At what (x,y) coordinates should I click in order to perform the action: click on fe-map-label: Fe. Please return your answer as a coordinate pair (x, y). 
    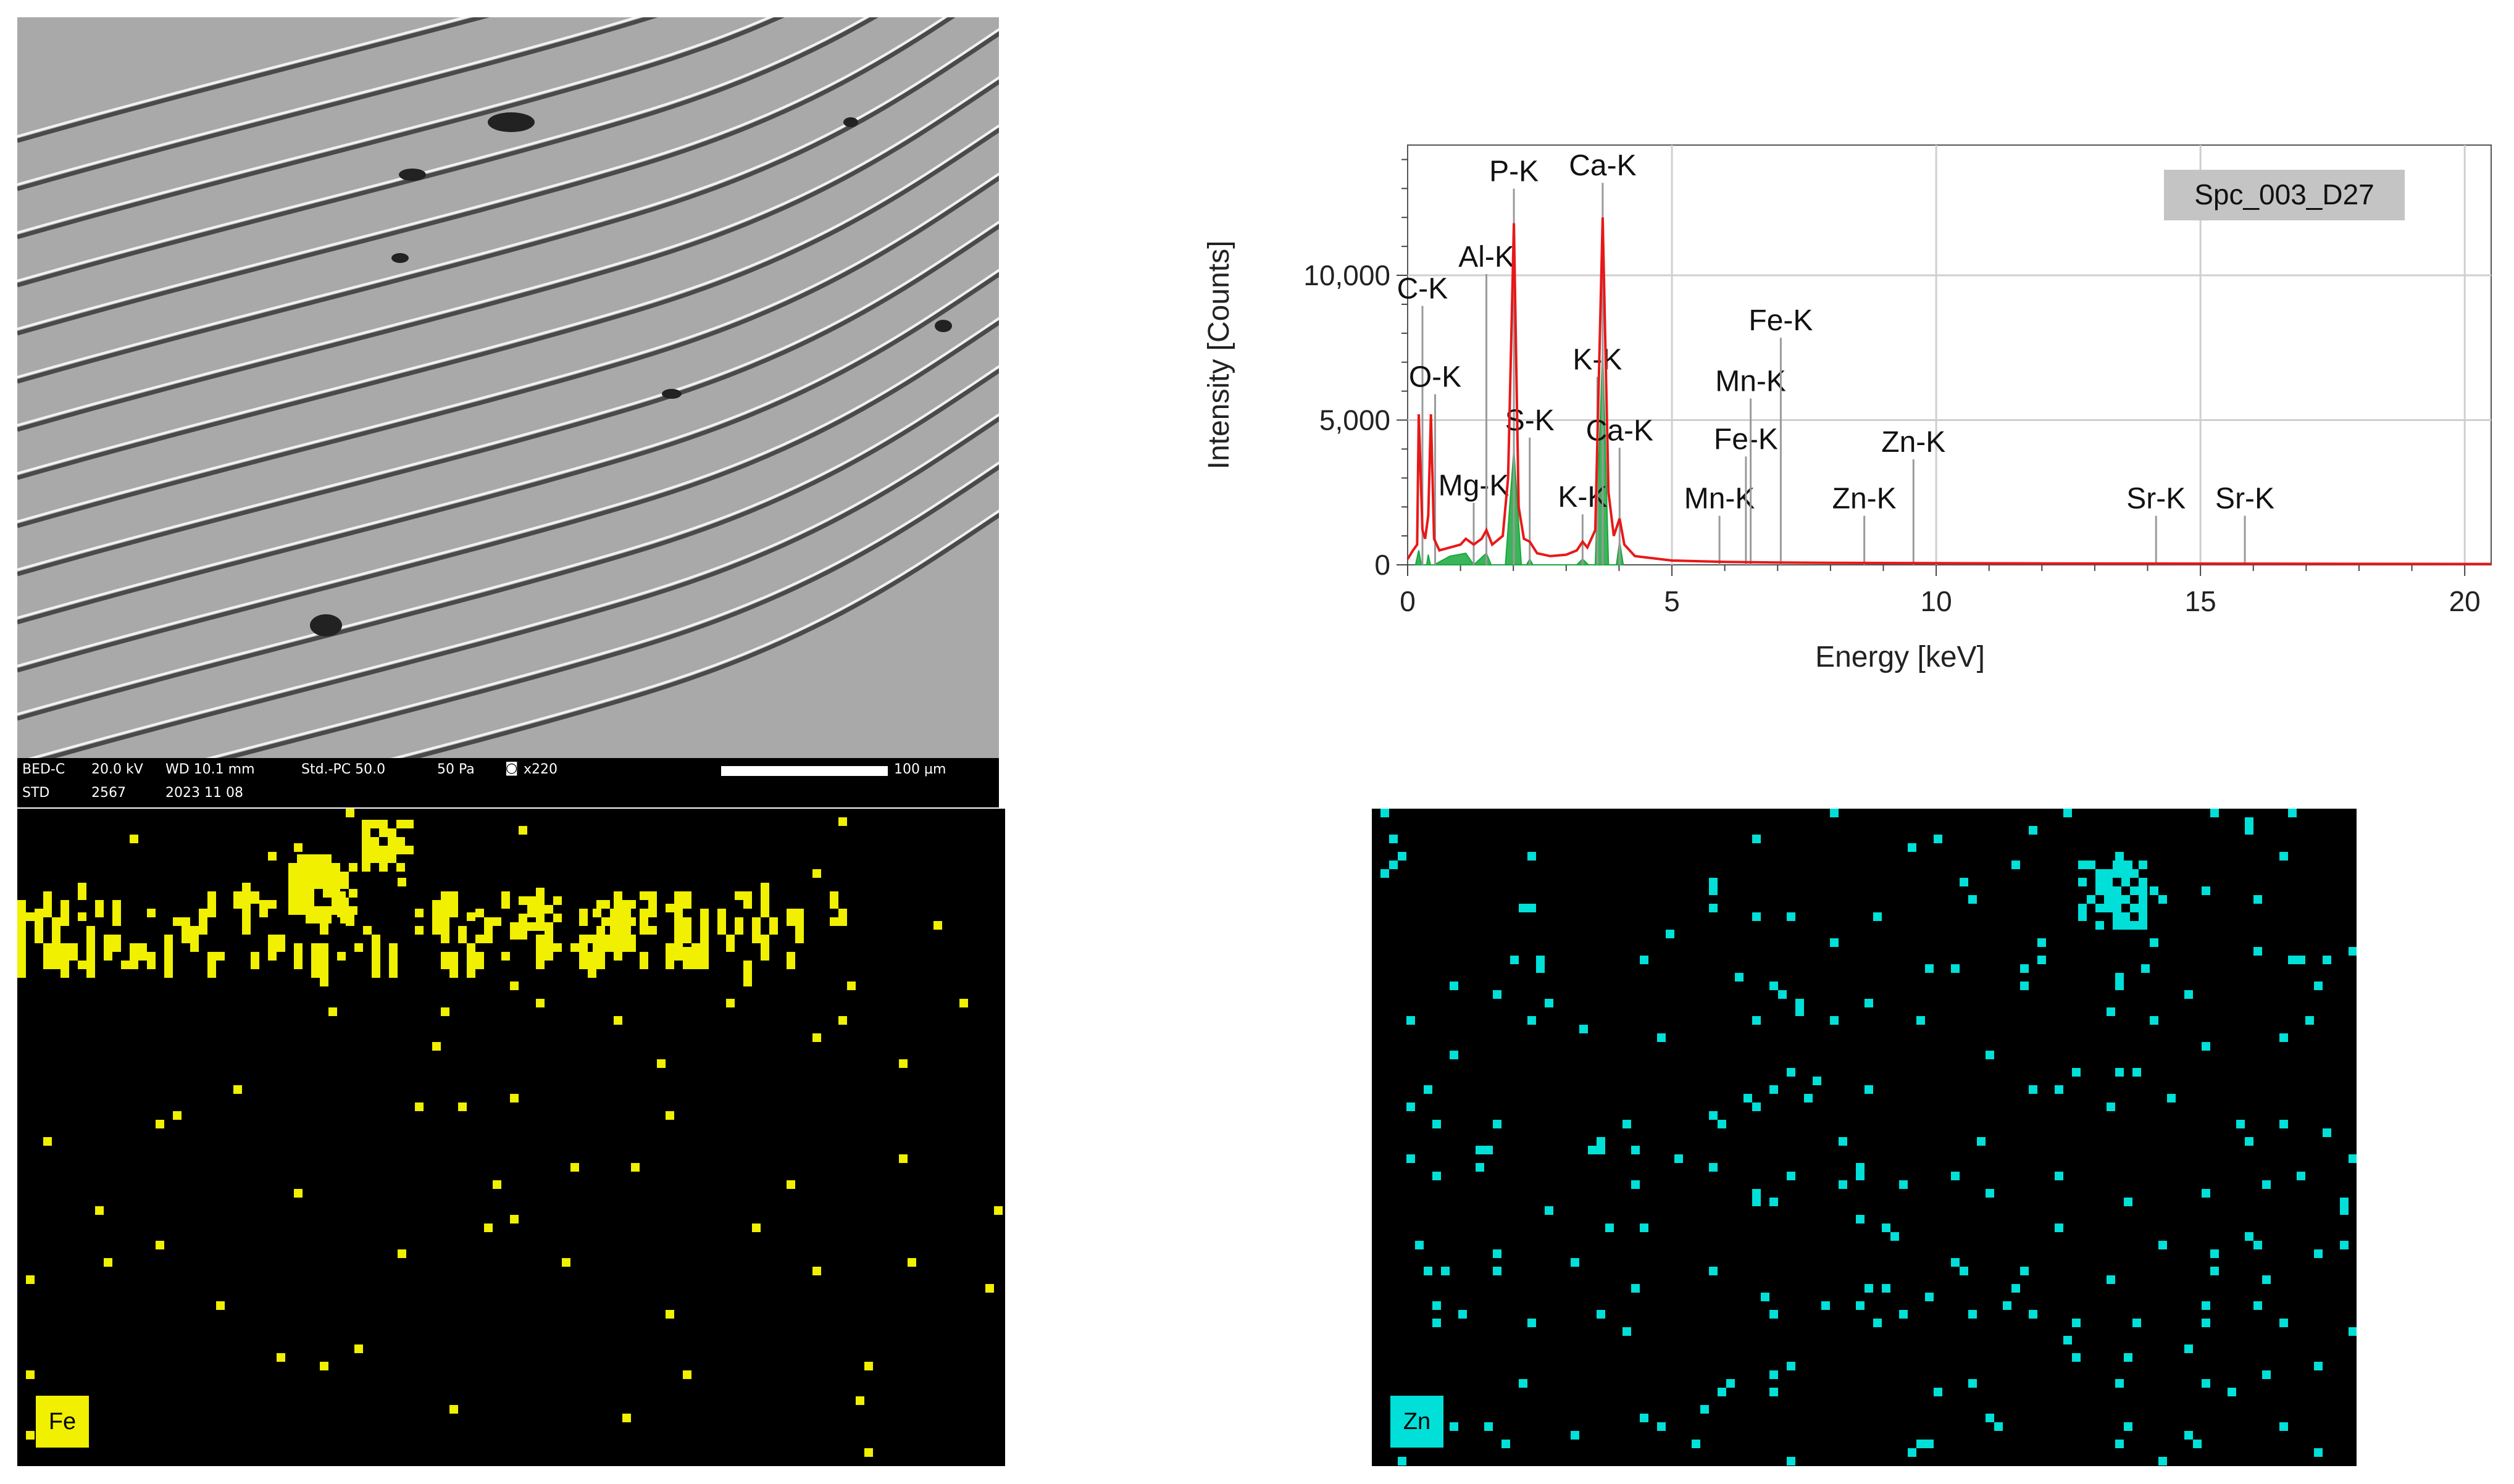
    Looking at the image, I should click on (62, 1422).